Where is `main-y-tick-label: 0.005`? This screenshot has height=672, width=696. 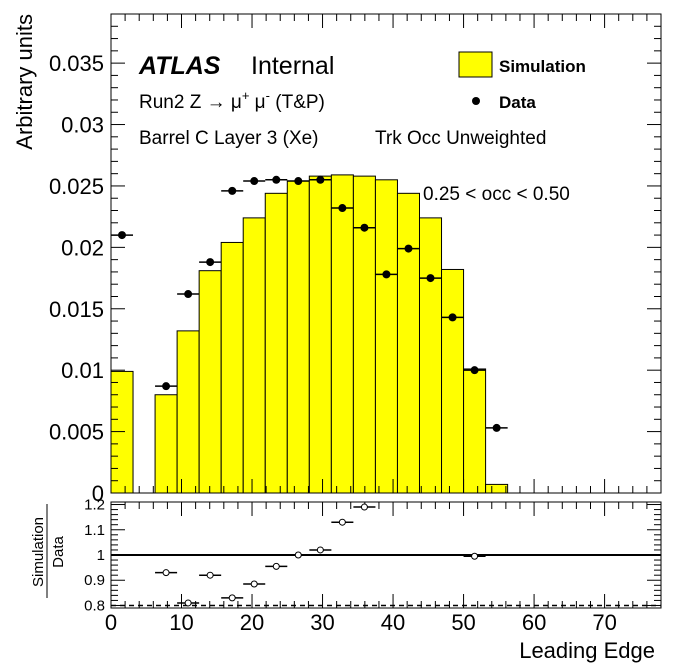
main-y-tick-label: 0.005 is located at coordinates (76, 432).